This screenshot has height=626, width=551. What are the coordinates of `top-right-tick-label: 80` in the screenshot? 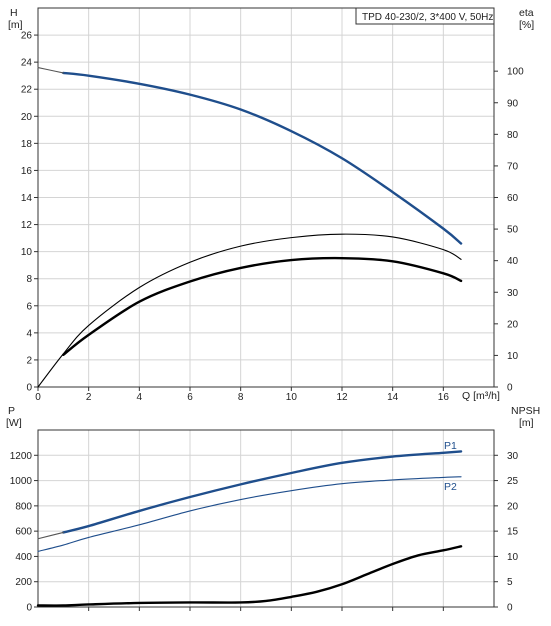 It's located at (513, 135).